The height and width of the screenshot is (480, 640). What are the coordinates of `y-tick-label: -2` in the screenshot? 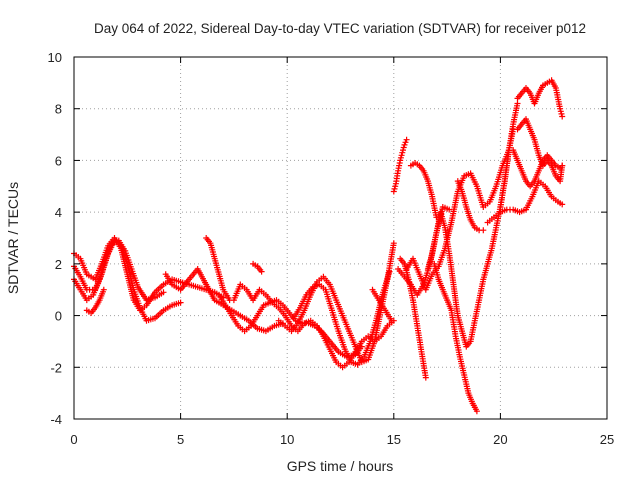 It's located at (56, 367).